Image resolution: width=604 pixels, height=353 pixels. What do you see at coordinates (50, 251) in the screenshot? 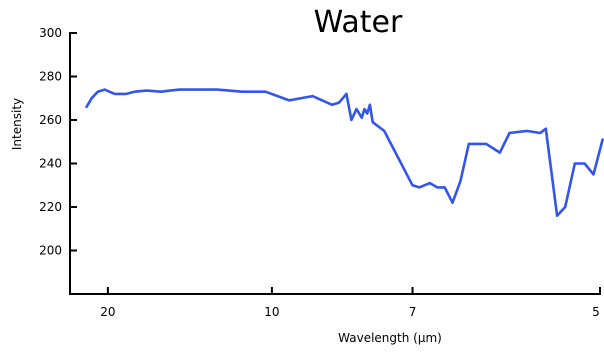
I see `y-tick-label: 200` at bounding box center [50, 251].